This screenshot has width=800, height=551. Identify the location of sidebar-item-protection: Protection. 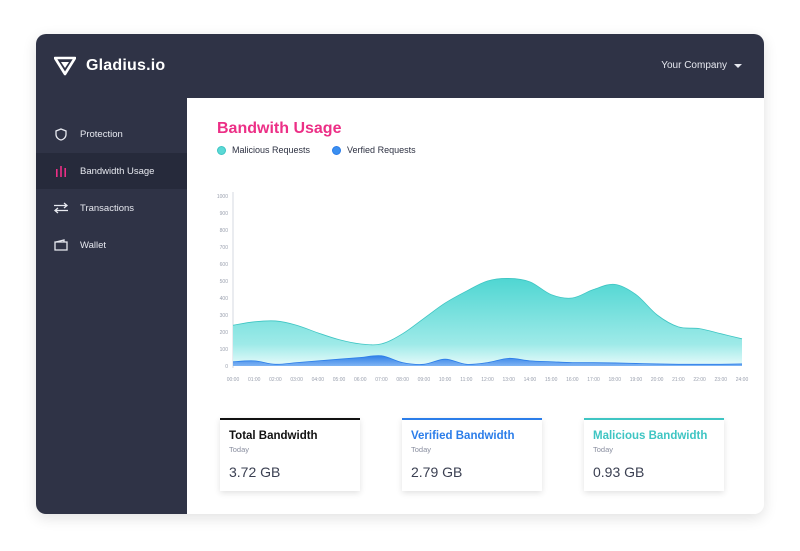
(111, 134).